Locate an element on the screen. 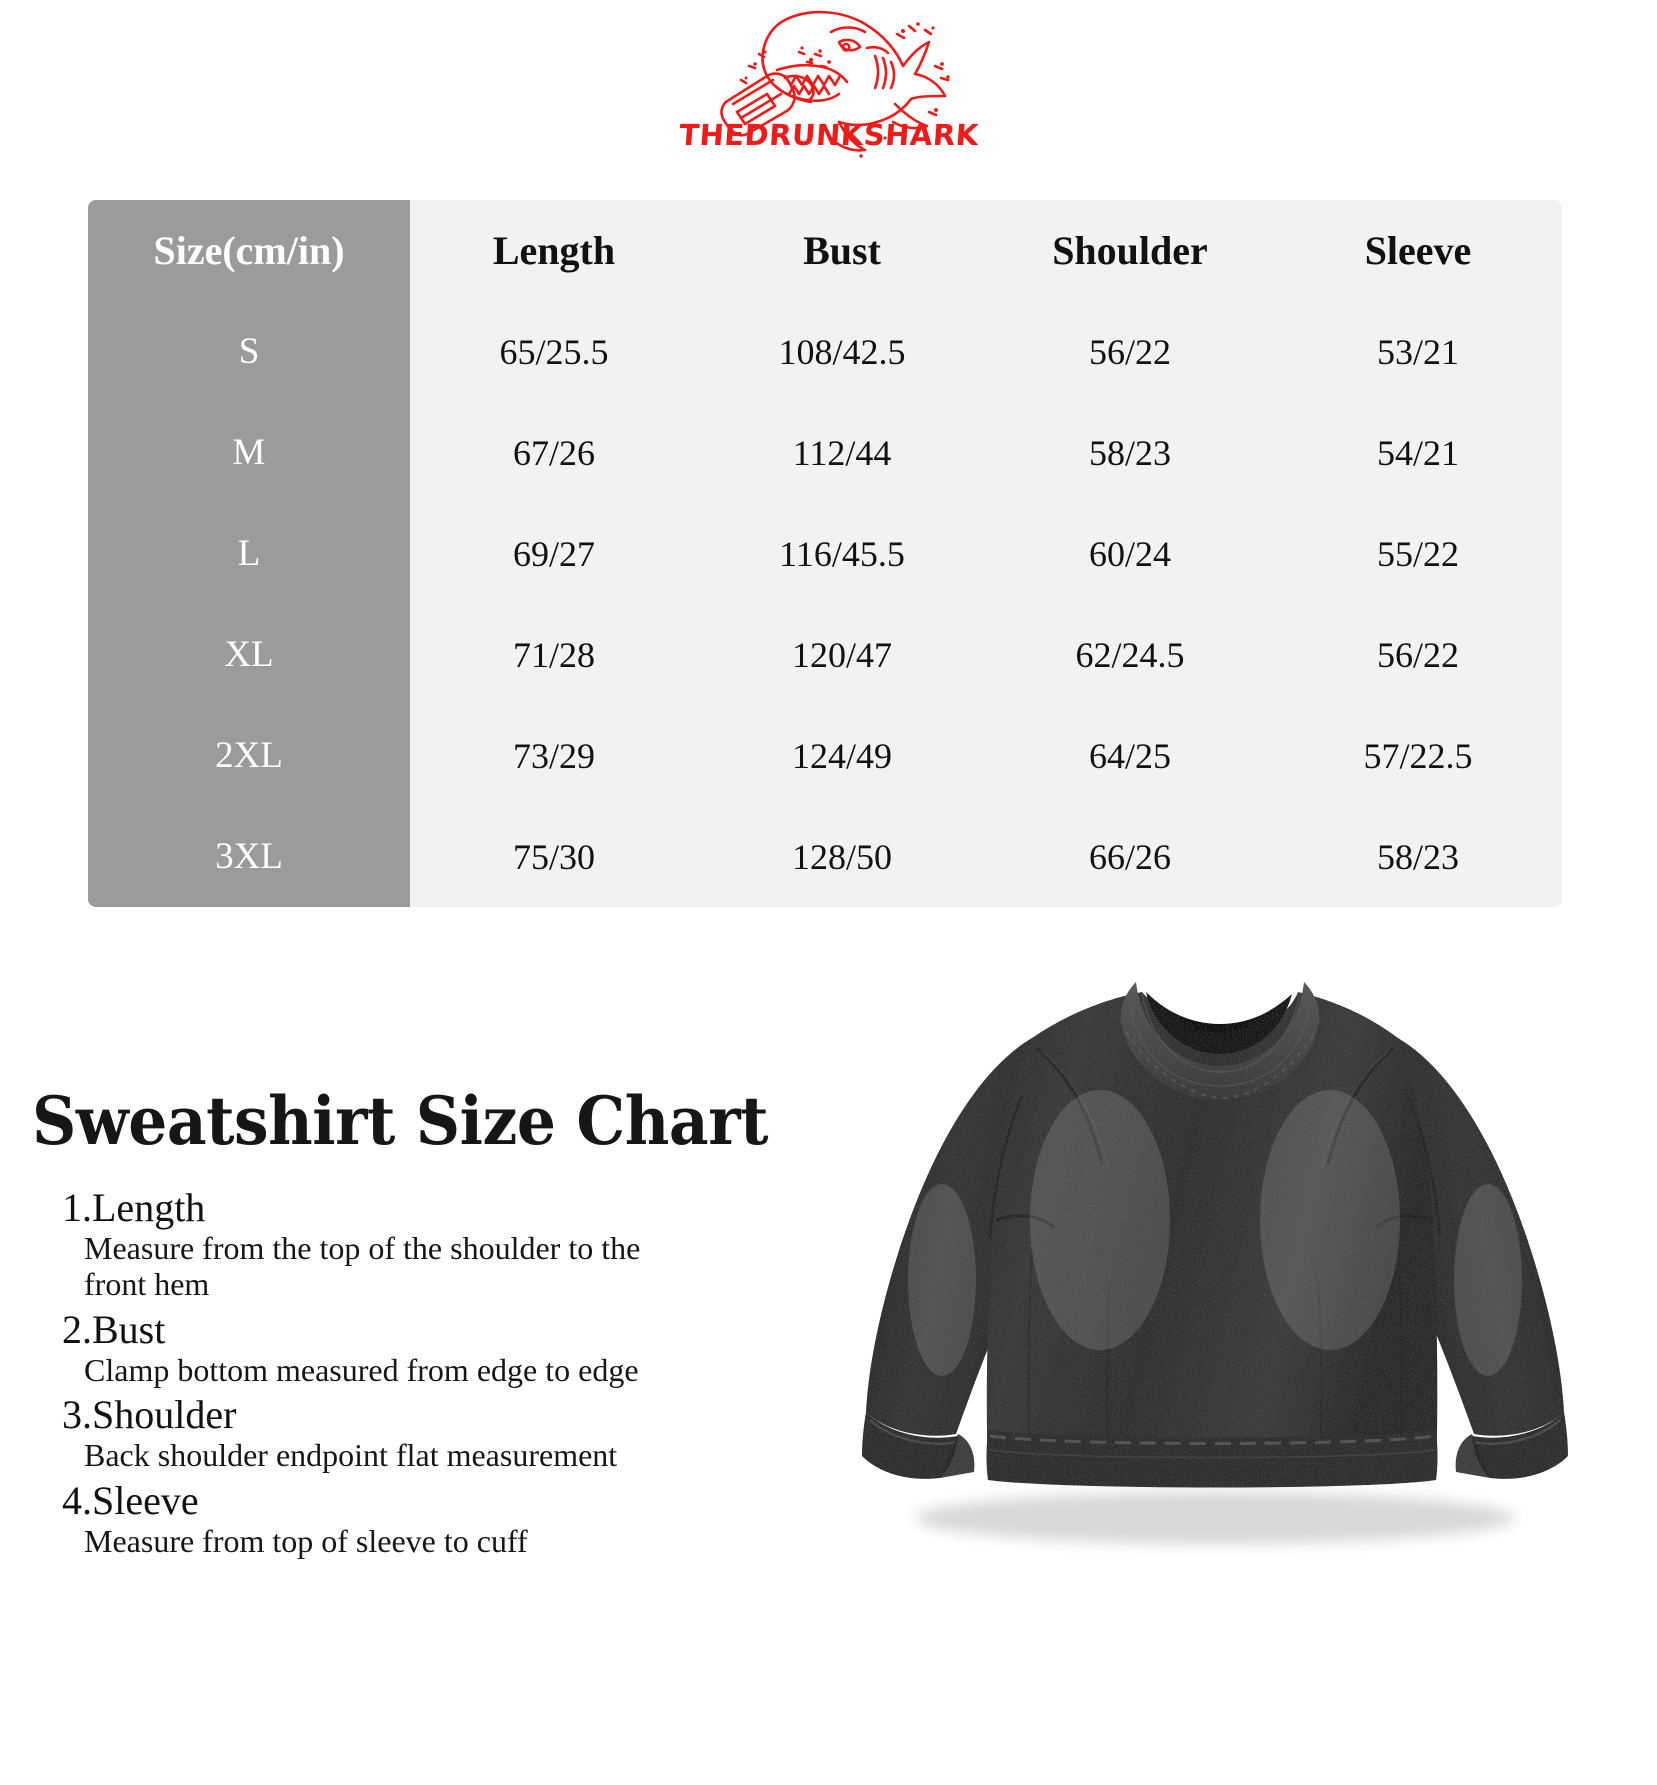 The height and width of the screenshot is (1785, 1657). table-cell-sleeve: 55/22 is located at coordinates (1418, 553).